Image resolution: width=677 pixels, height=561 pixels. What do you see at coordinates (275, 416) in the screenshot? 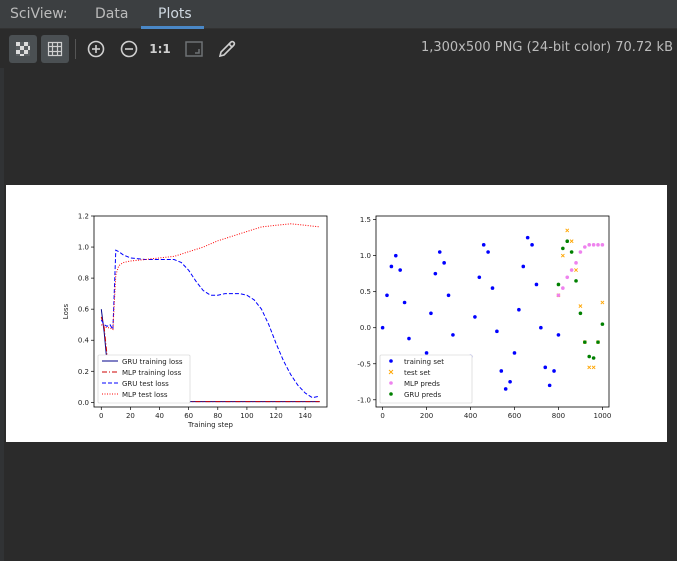
I see `chart1-x-tick-label: 120` at bounding box center [275, 416].